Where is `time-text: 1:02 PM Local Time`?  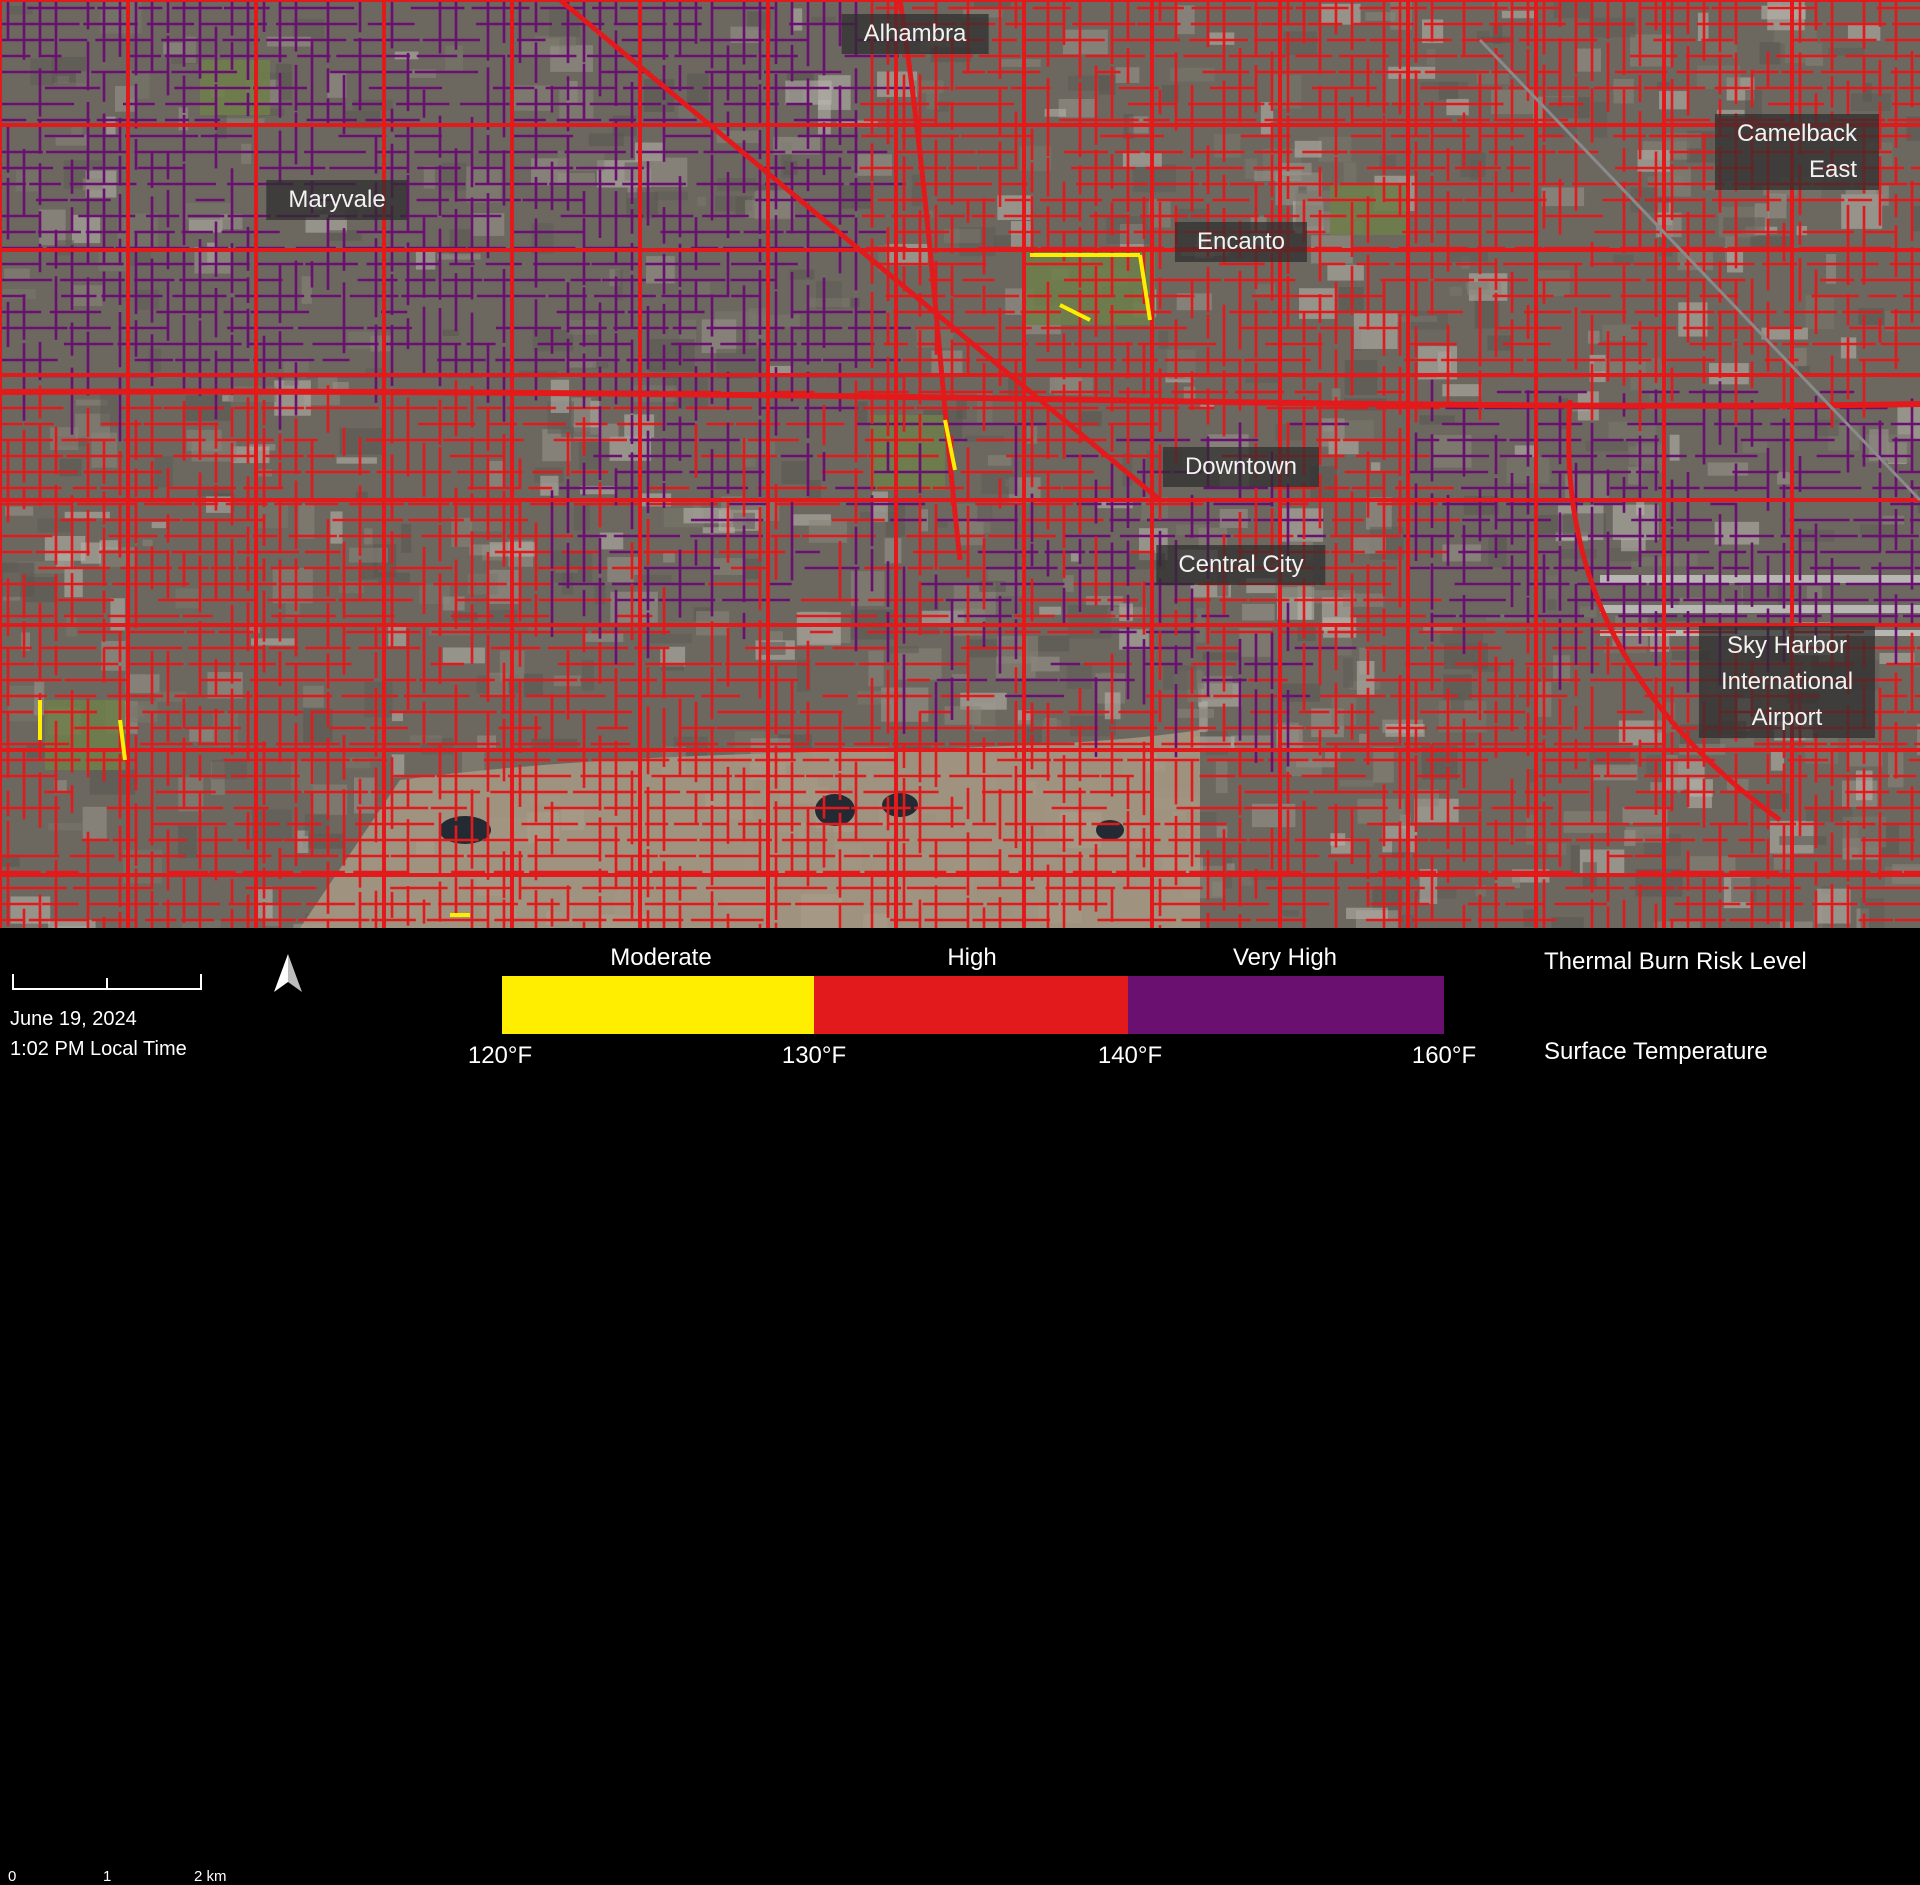
time-text: 1:02 PM Local Time is located at coordinates (98, 1049).